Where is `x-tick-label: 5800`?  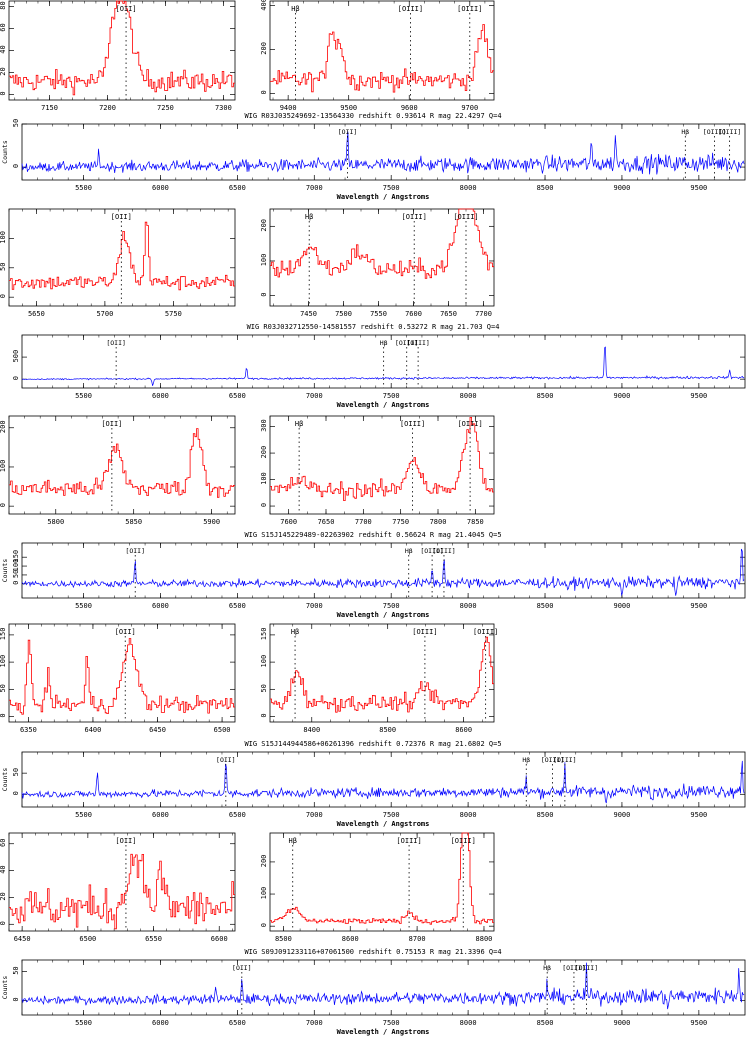
x-tick-label: 5800 is located at coordinates (55, 522).